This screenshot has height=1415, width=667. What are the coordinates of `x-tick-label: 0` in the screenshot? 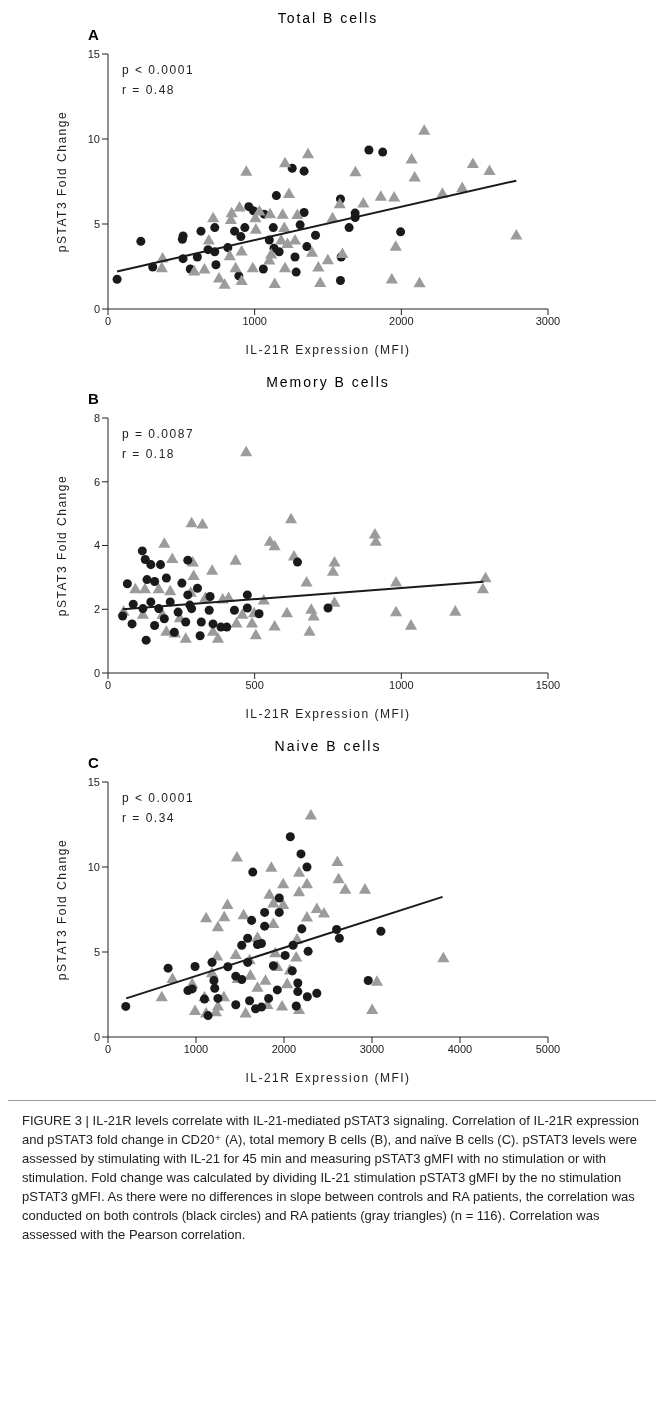 It's located at (108, 320).